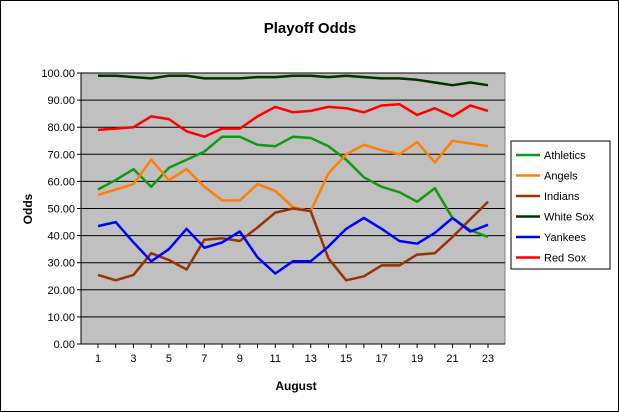  Describe the element at coordinates (275, 359) in the screenshot. I see `x-tick-label: 11` at that location.